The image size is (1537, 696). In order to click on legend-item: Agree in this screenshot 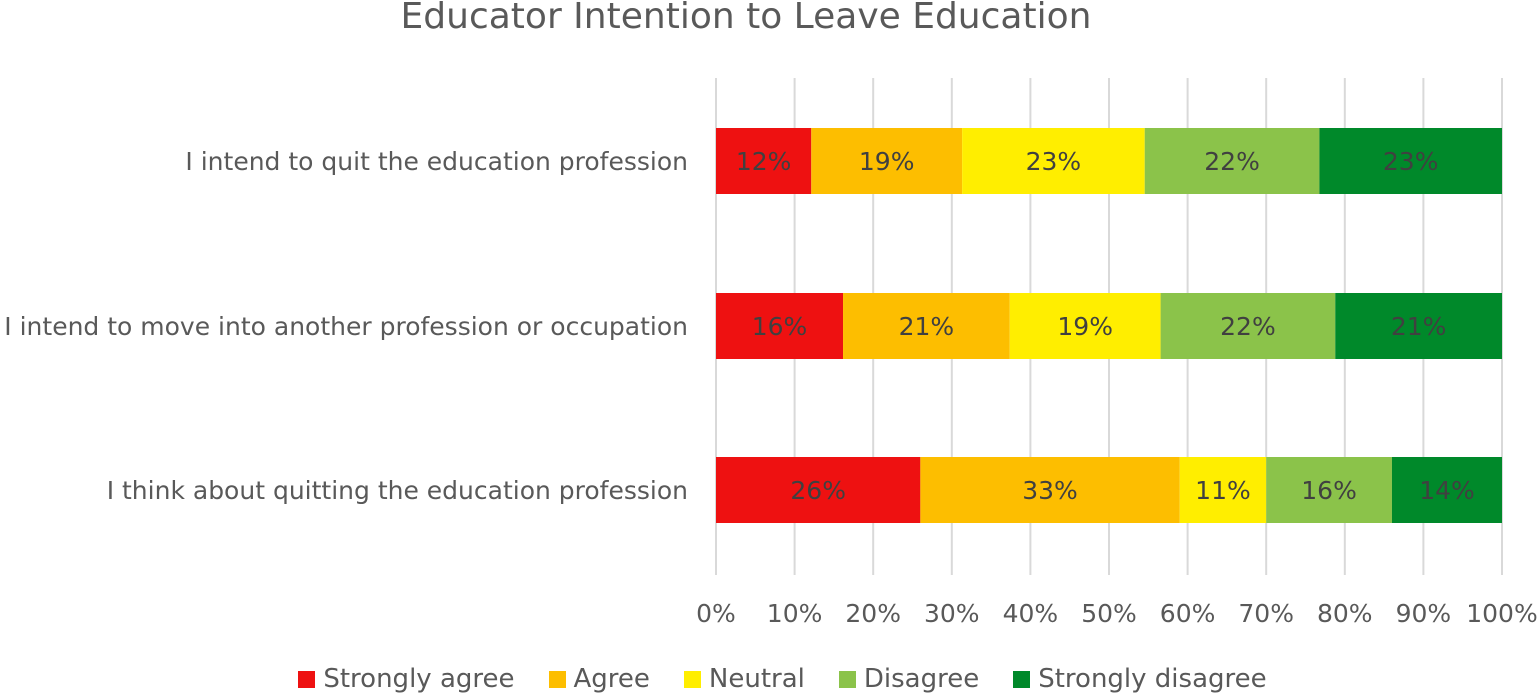, I will do `click(599, 679)`.